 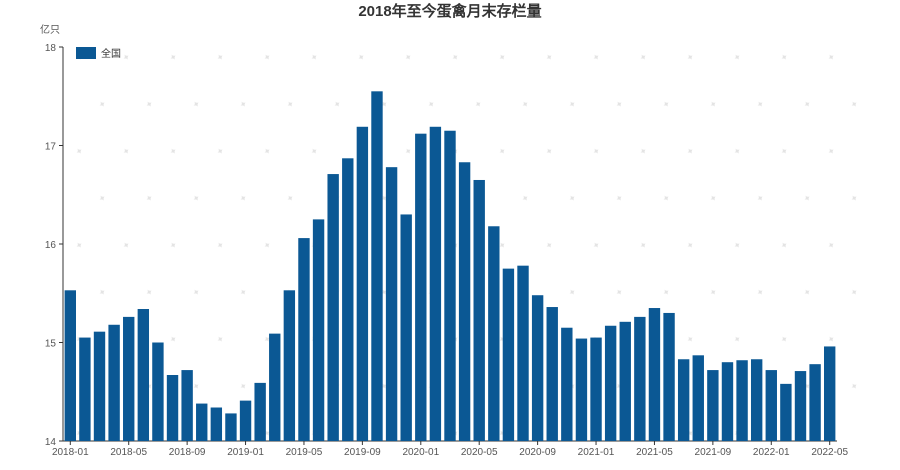 I want to click on x-tick-label: 2018-01, so click(x=70, y=452).